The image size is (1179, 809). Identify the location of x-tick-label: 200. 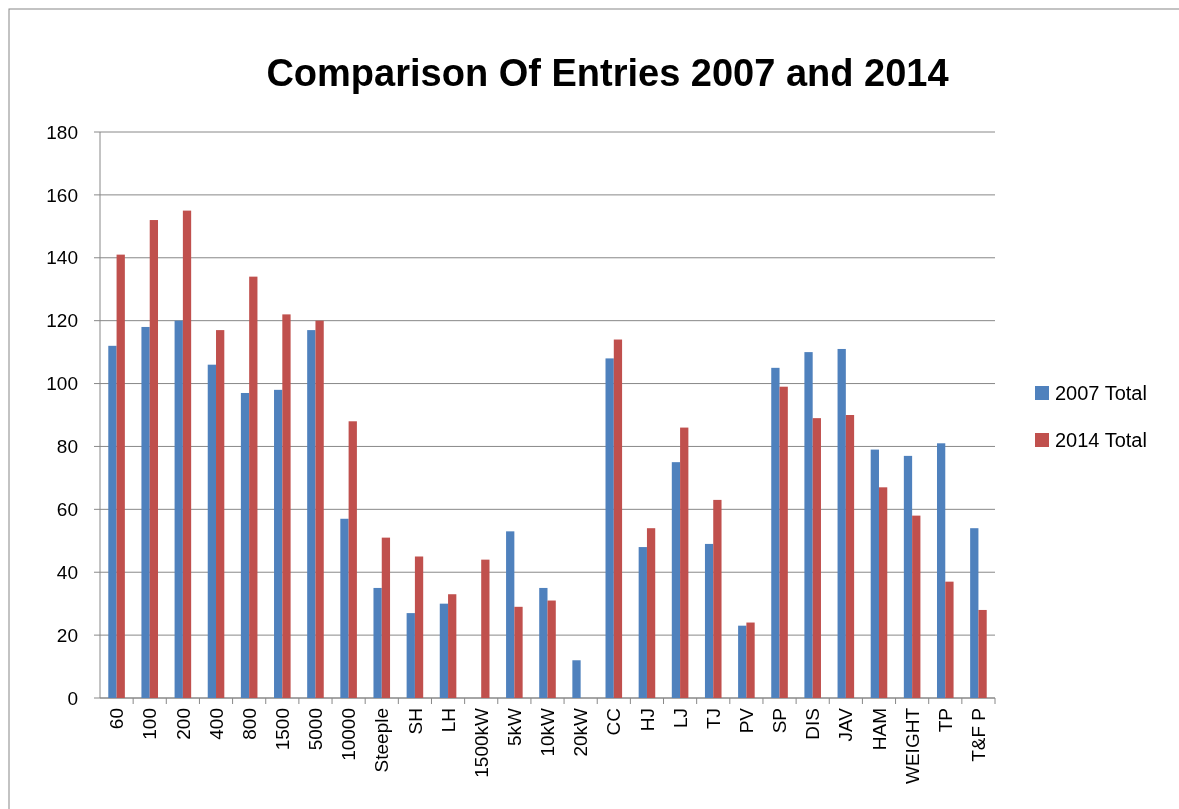
(183, 724).